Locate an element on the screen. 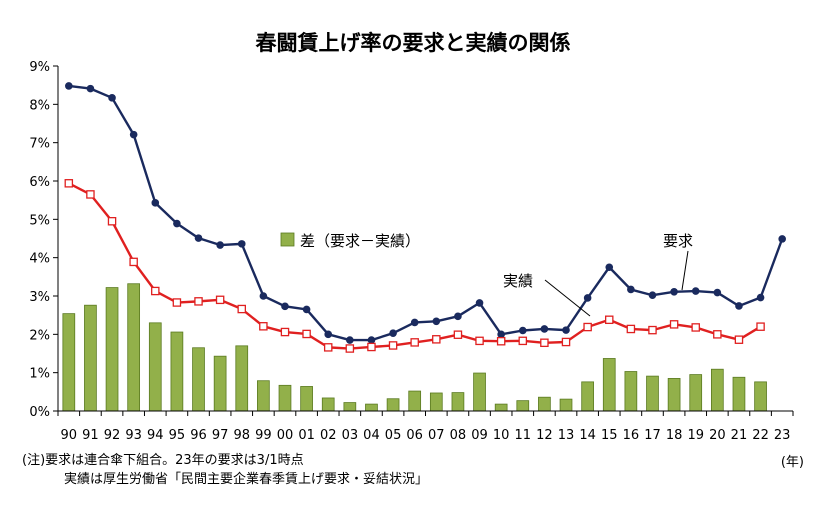  note-line-1: (注)要求は連合傘下組合。23年の要求は3/1時点 is located at coordinates (163, 460).